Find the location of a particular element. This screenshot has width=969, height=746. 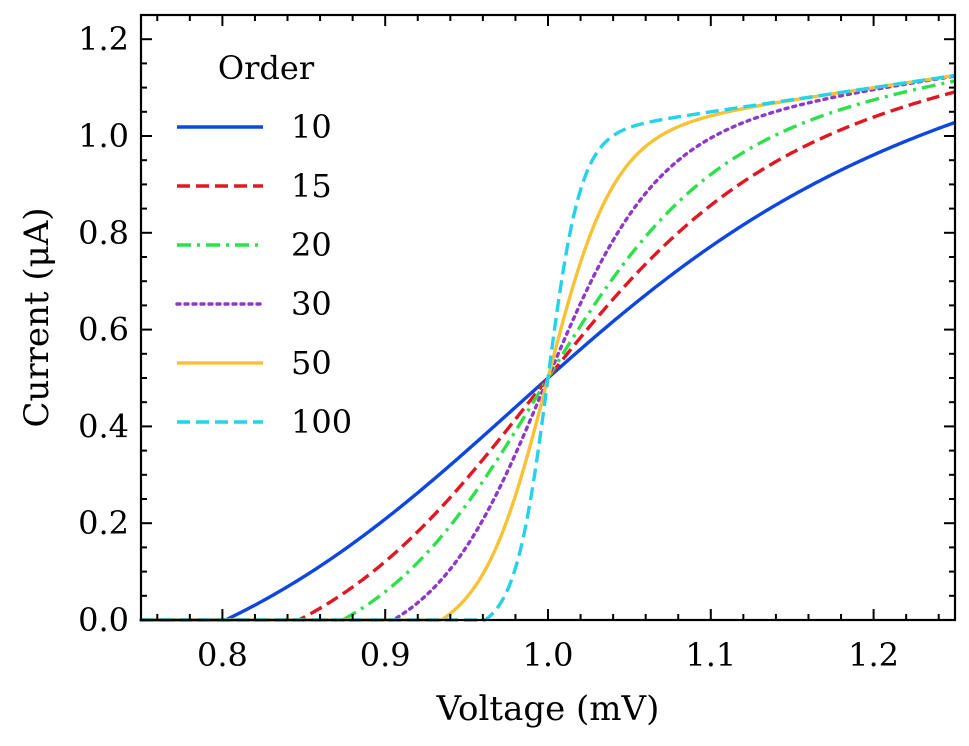

legend-title: Order is located at coordinates (266, 68).